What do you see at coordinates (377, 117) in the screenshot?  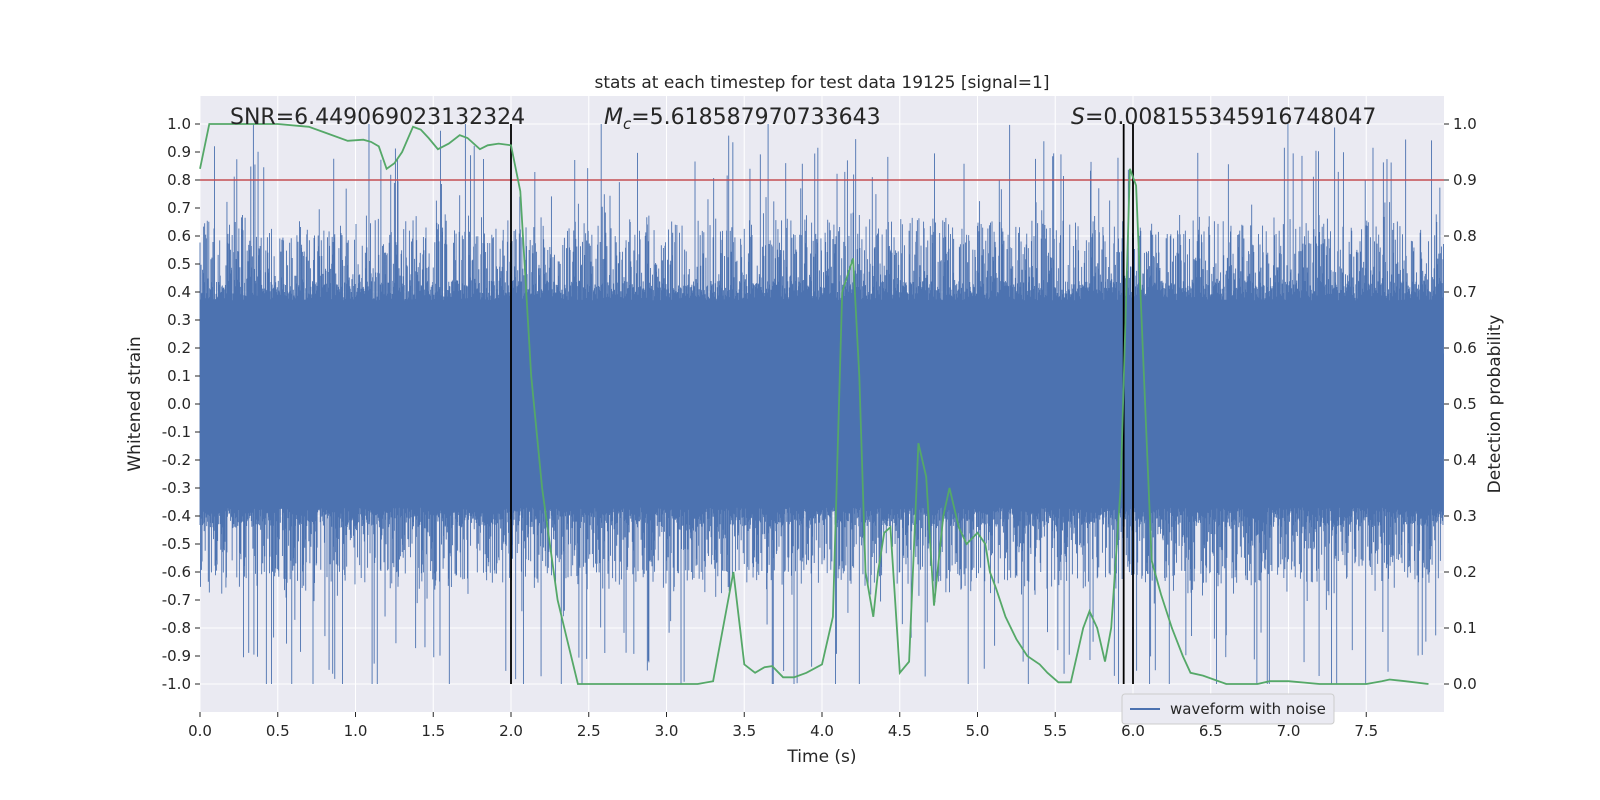 I see `snr-annotation: SNR=6.449069023132324` at bounding box center [377, 117].